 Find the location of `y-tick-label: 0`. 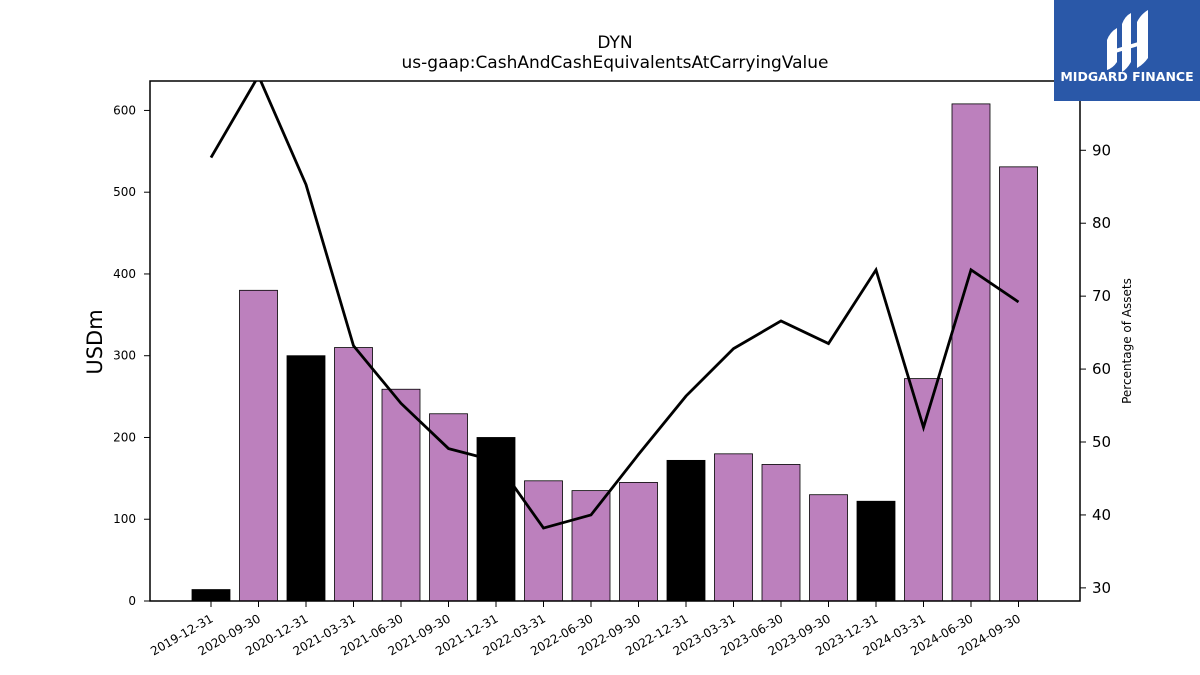

y-tick-label: 0 is located at coordinates (132, 601).